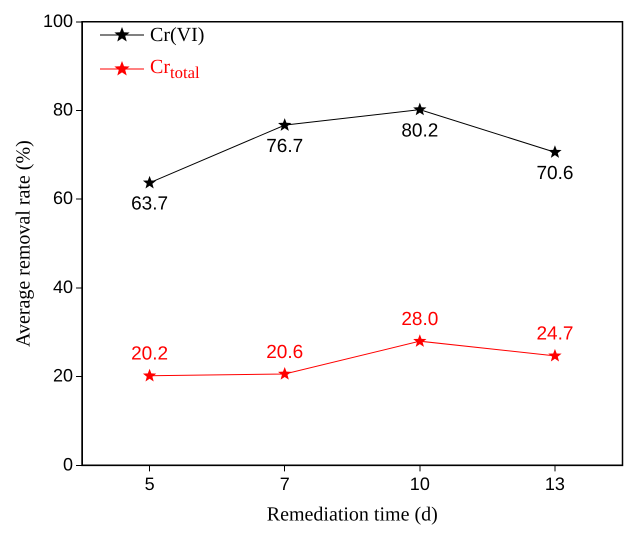 This screenshot has width=640, height=539. Describe the element at coordinates (285, 146) in the screenshot. I see `data-label: 76.7` at that location.